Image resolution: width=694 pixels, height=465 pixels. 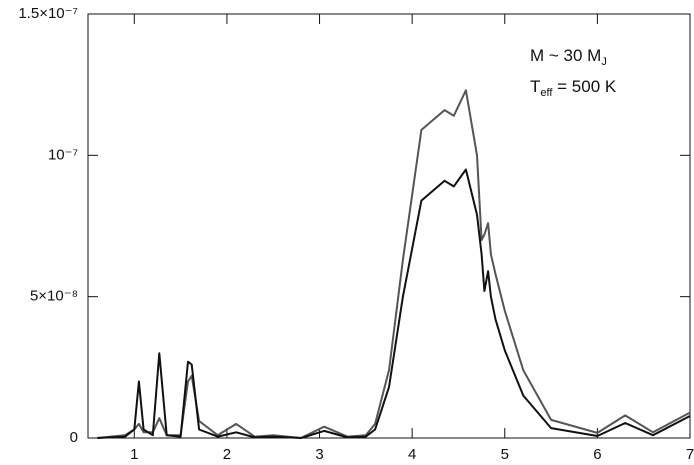 I want to click on annotation-text: M ~ 30 M, so click(x=565, y=55).